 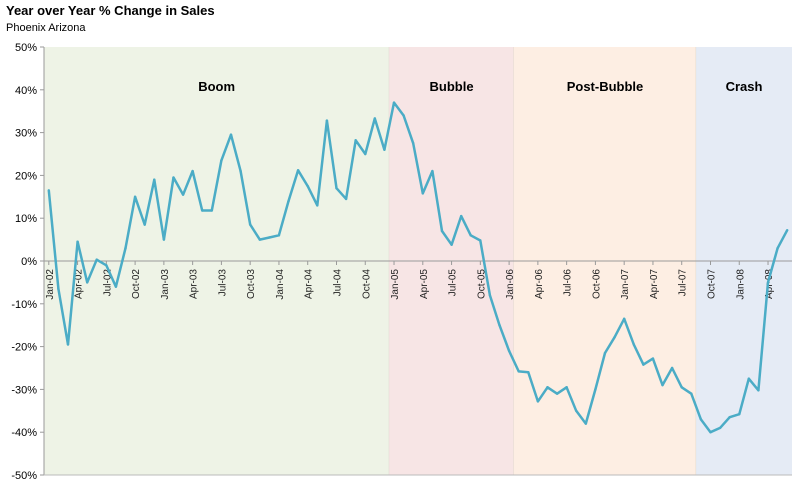 What do you see at coordinates (24, 476) in the screenshot?
I see `y-tick-label: -50%` at bounding box center [24, 476].